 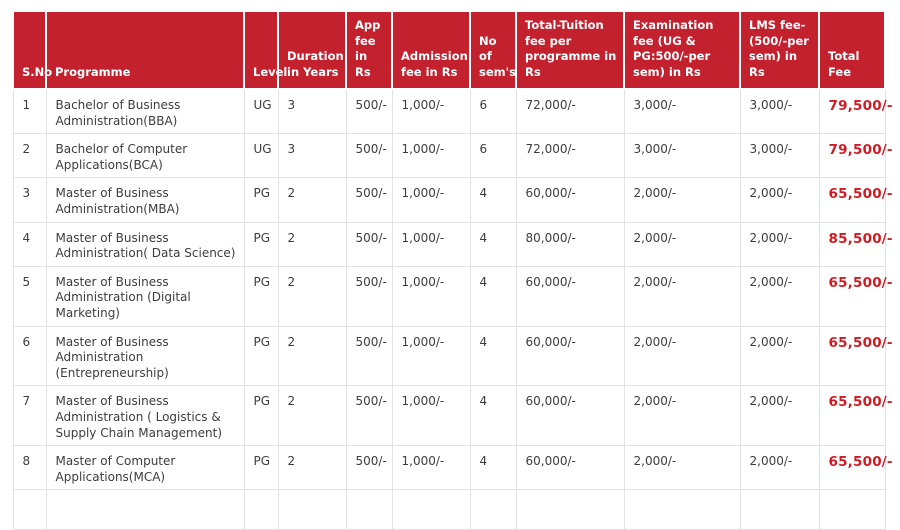 What do you see at coordinates (493, 50) in the screenshot?
I see `column-header-no-of-sems: No of sem's` at bounding box center [493, 50].